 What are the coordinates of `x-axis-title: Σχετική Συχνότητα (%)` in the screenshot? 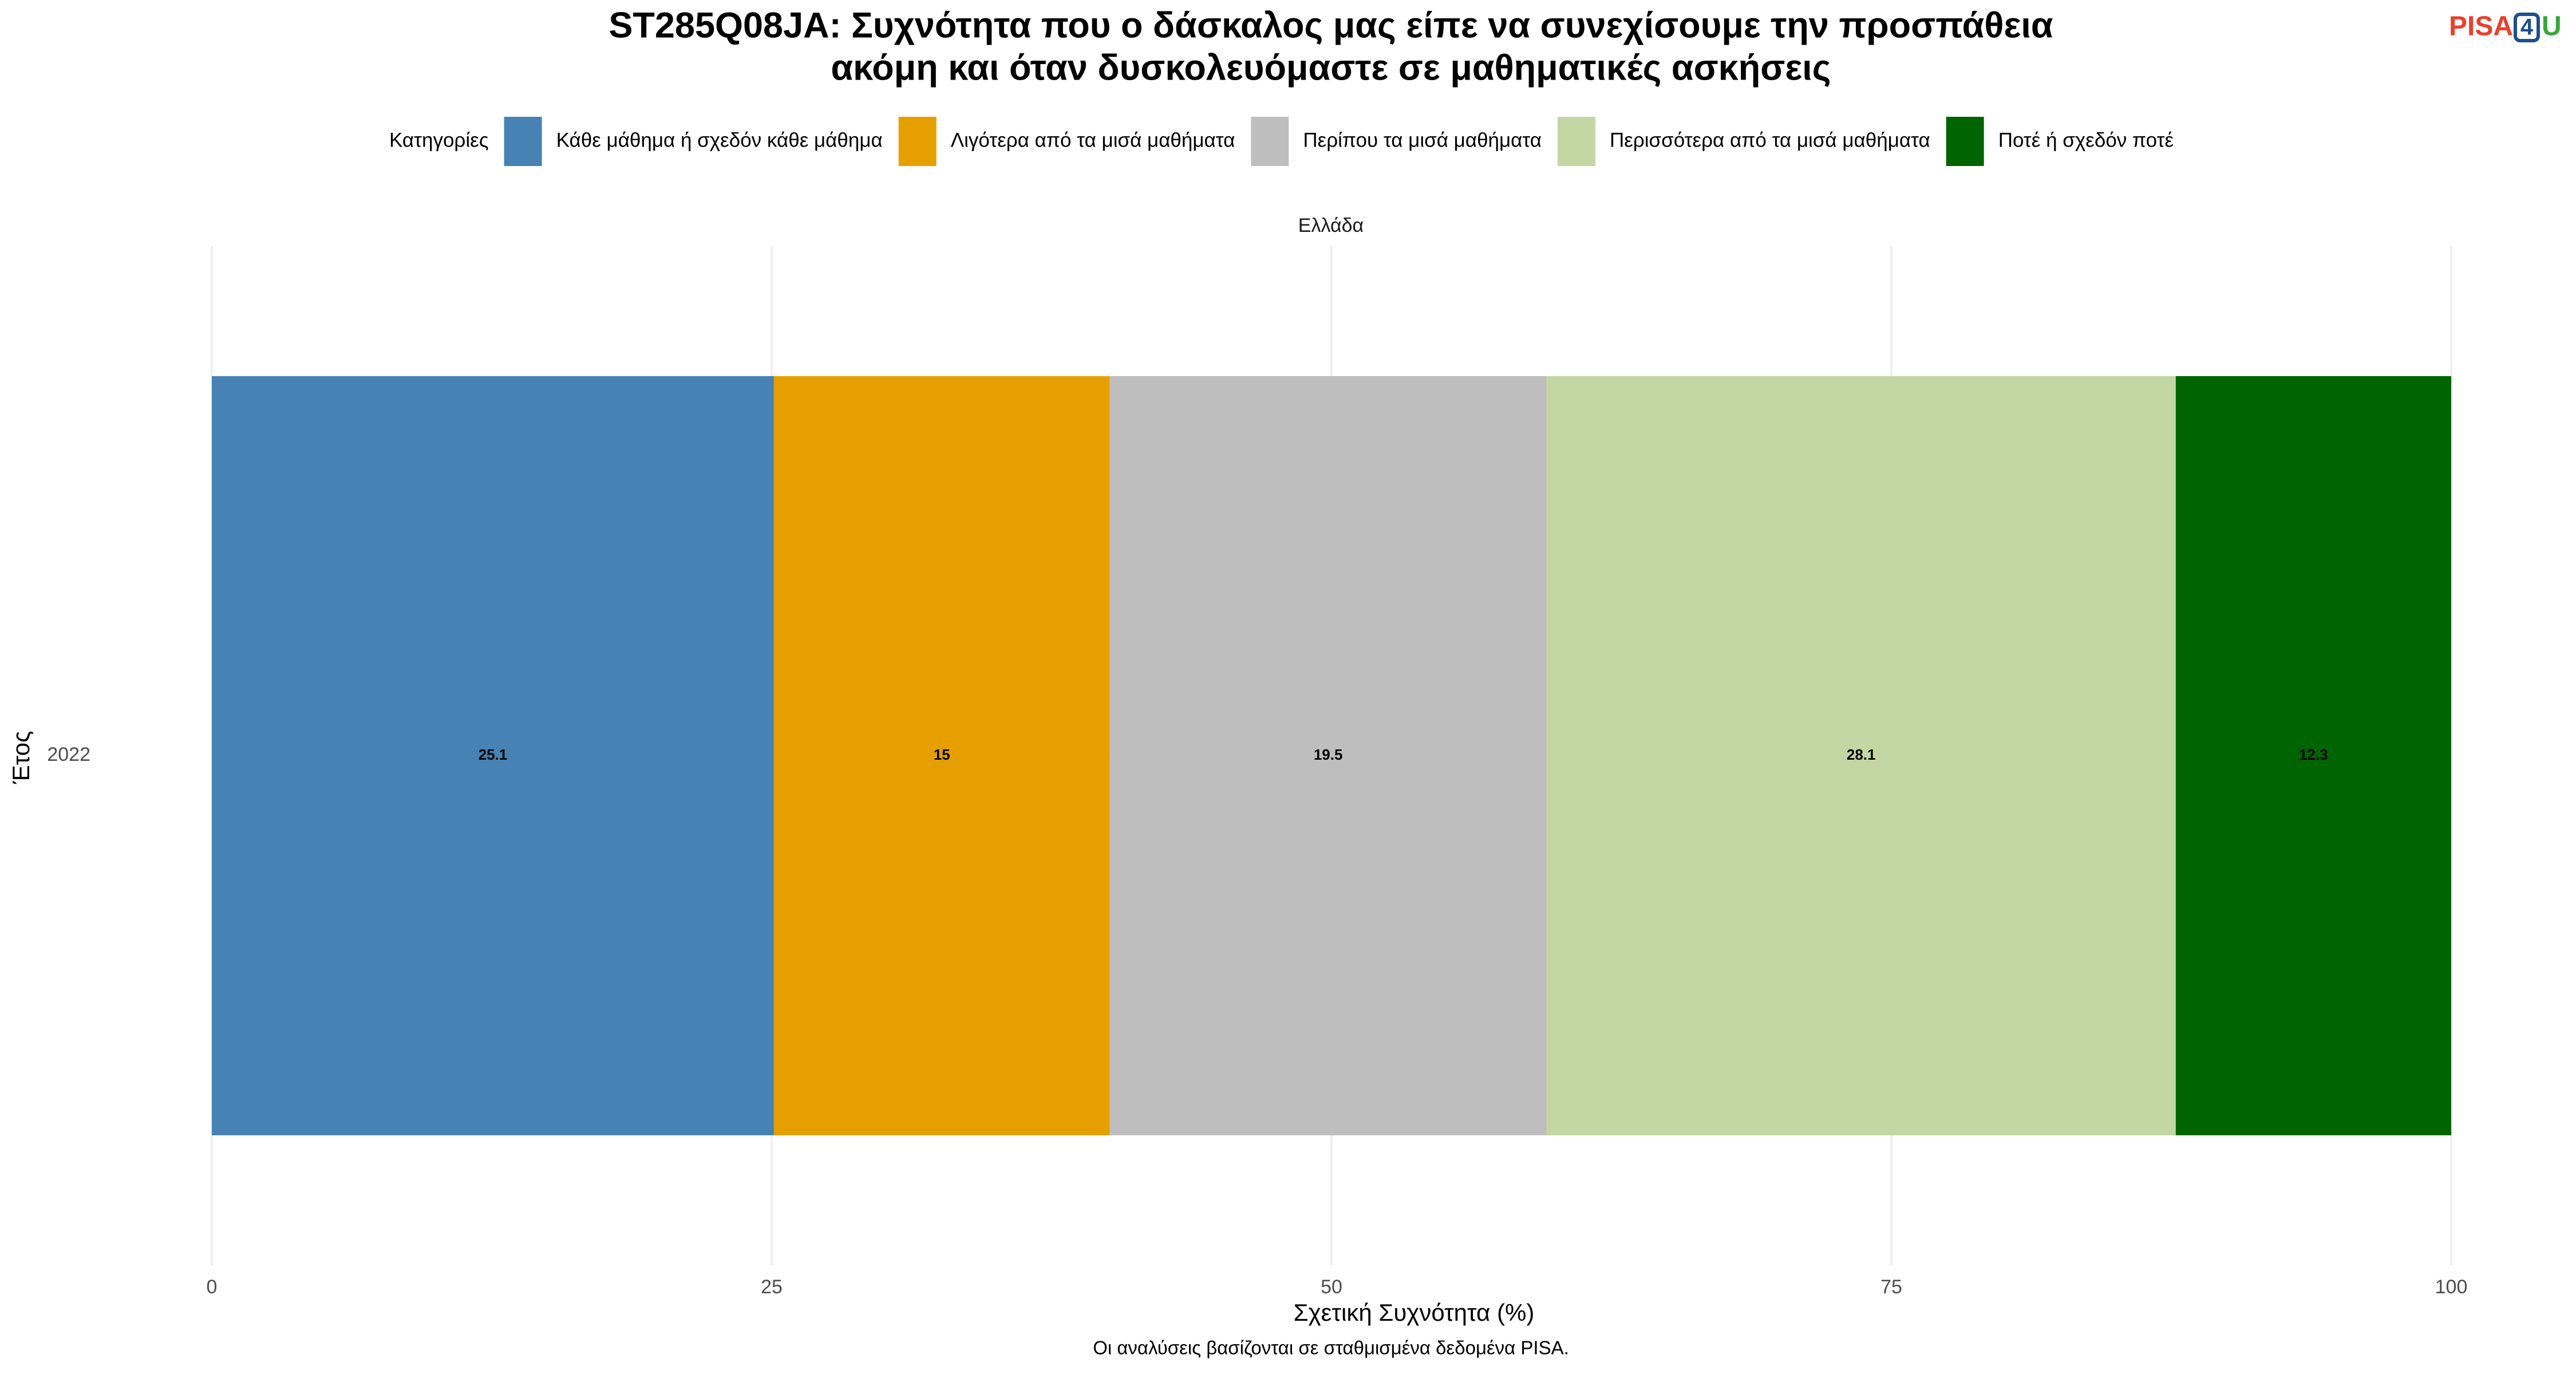 It's located at (1414, 1313).